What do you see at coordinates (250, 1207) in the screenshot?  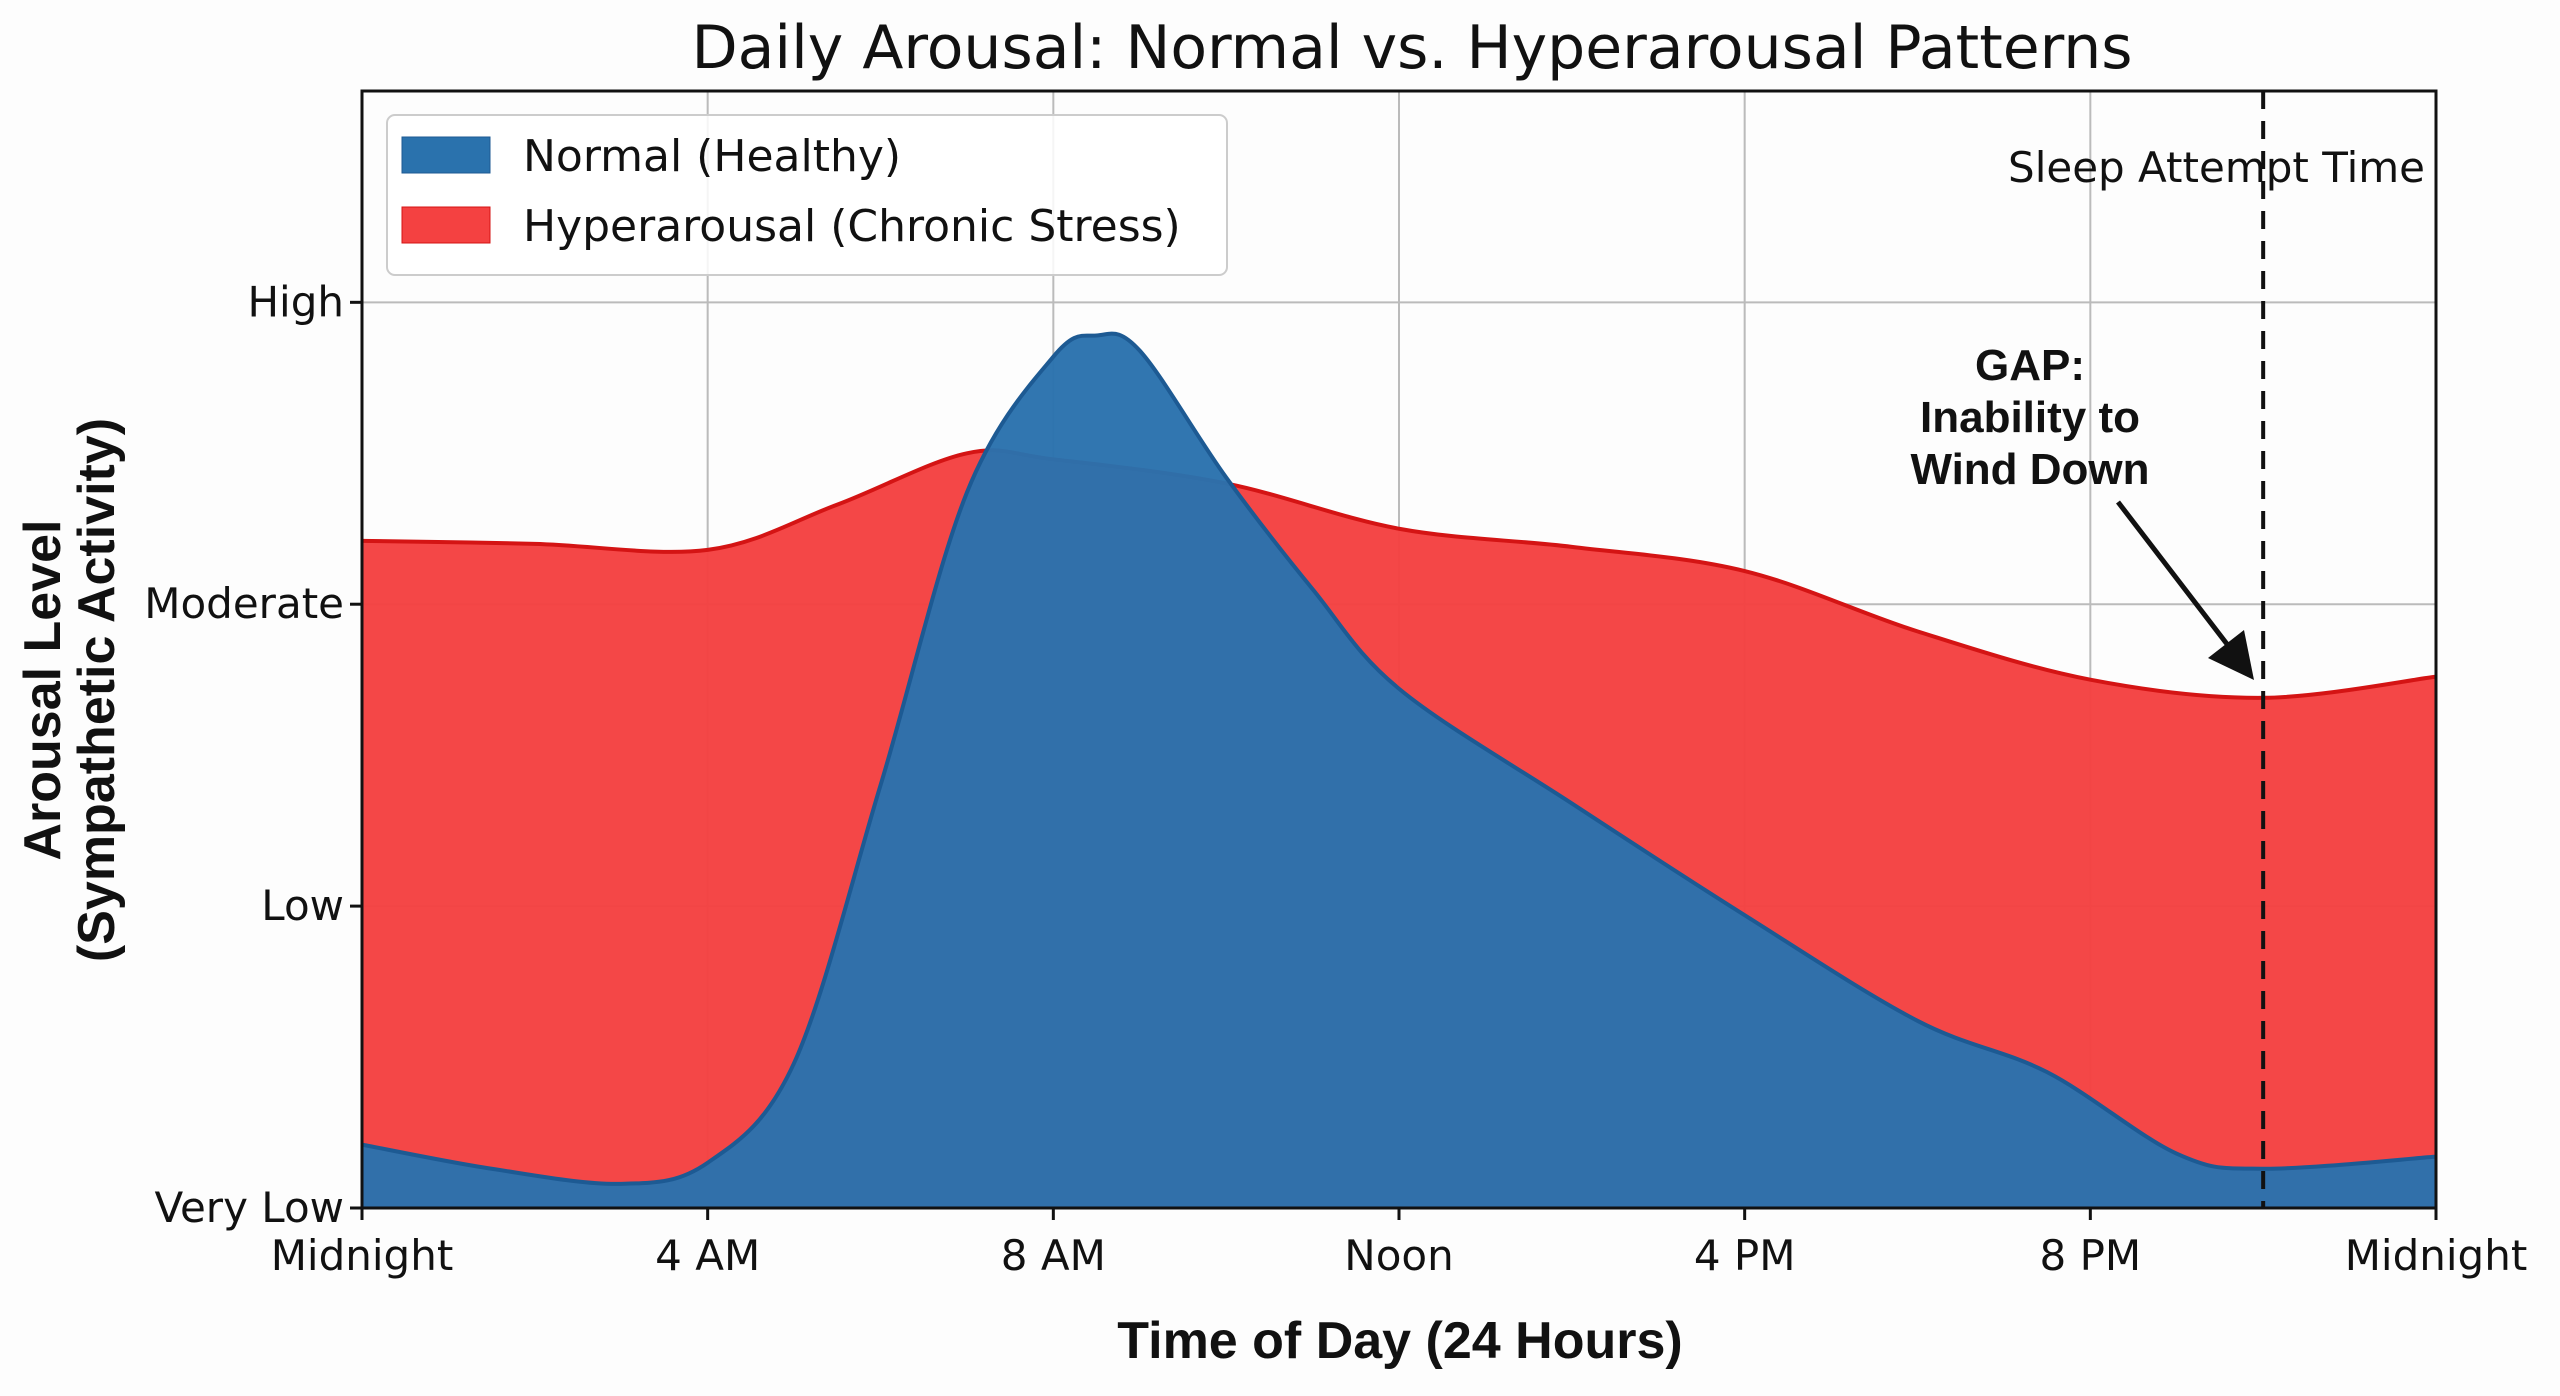 I see `y-tick-label: Very Low` at bounding box center [250, 1207].